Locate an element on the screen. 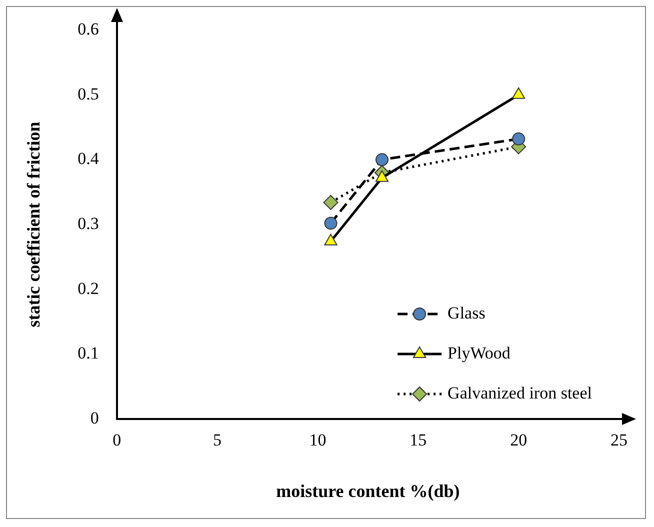 This screenshot has height=527, width=654. x-tick-label: 0 is located at coordinates (117, 440).